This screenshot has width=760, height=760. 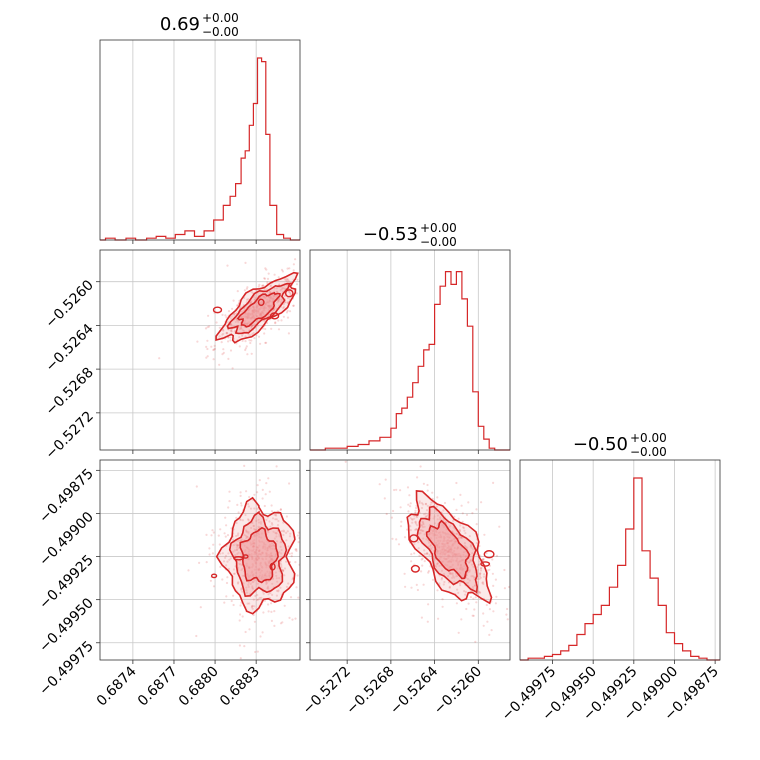 I want to click on histogram-step-line, so click(x=410, y=361).